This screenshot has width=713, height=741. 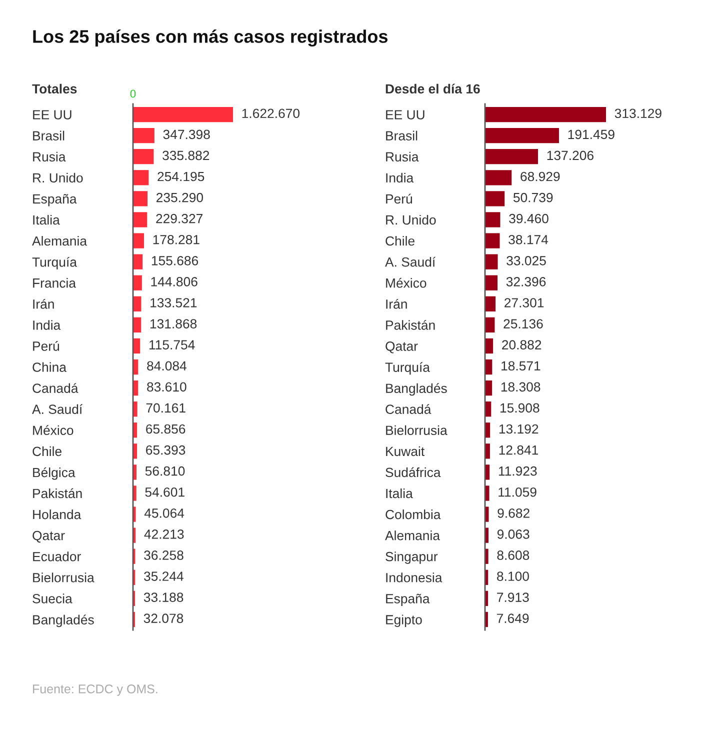 What do you see at coordinates (166, 450) in the screenshot?
I see `data-label: 65.393` at bounding box center [166, 450].